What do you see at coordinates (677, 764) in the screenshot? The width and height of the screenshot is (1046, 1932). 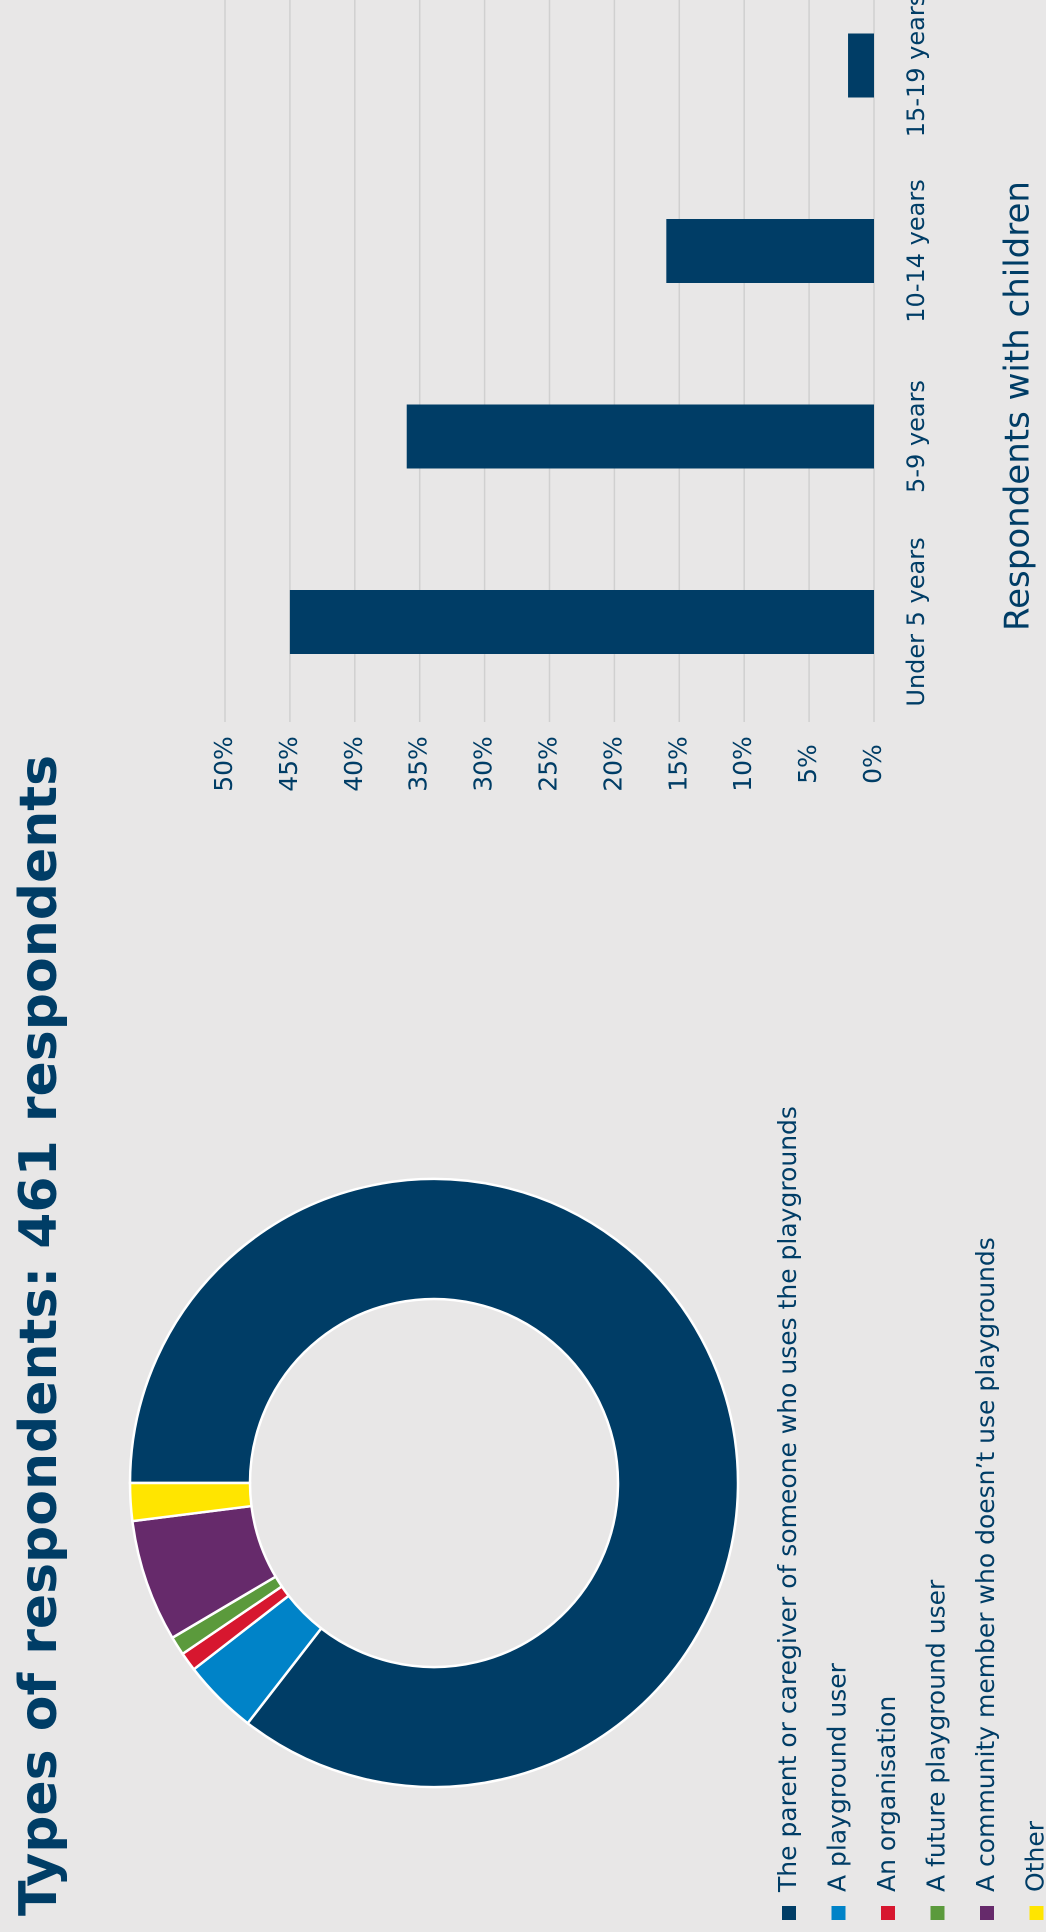 I see `y-tick-label: 15%` at bounding box center [677, 764].